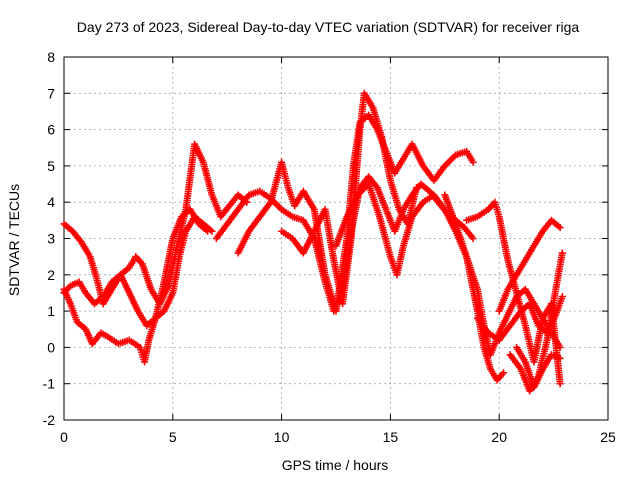 Image resolution: width=640 pixels, height=480 pixels. I want to click on y-tick-label: 5, so click(51, 166).